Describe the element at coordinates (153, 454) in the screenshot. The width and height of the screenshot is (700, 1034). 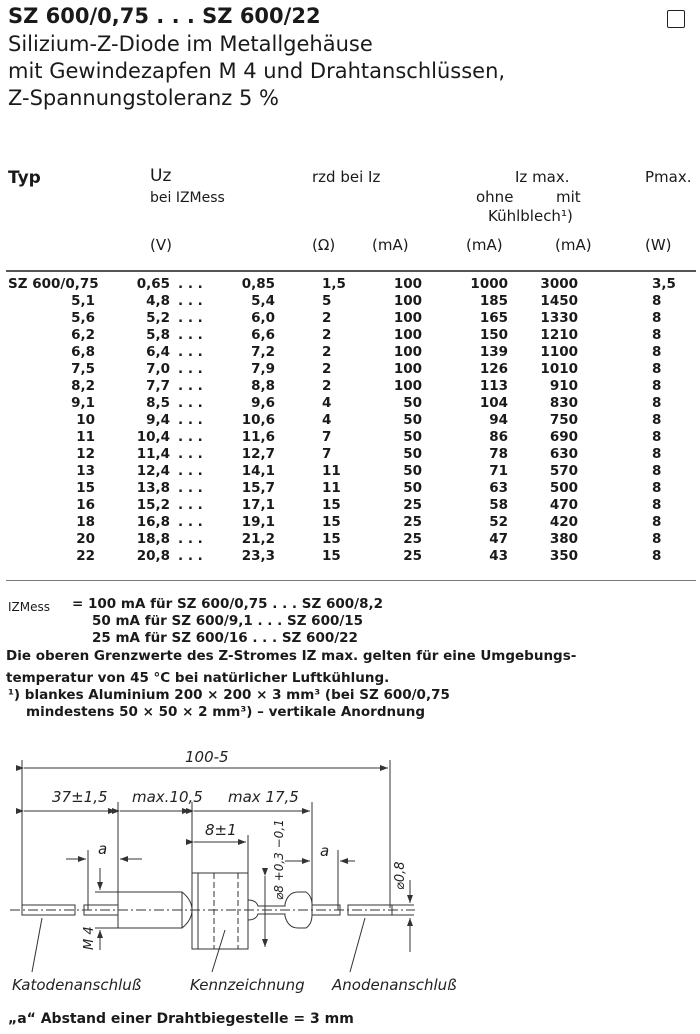
I see `cell-uz-min: 11,4` at that location.